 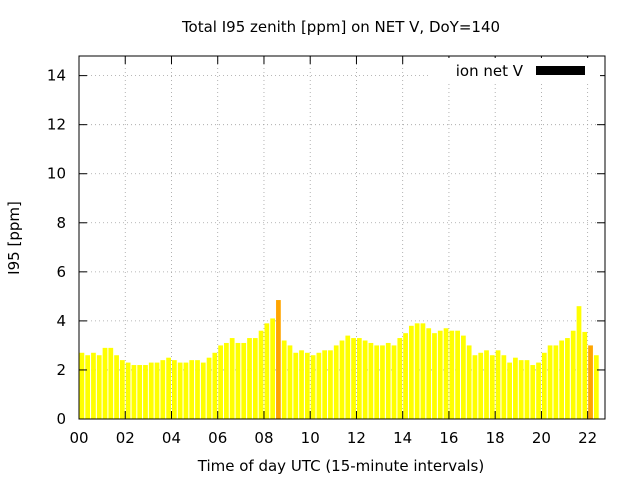 I want to click on x-tick-label: 14, so click(x=402, y=438).